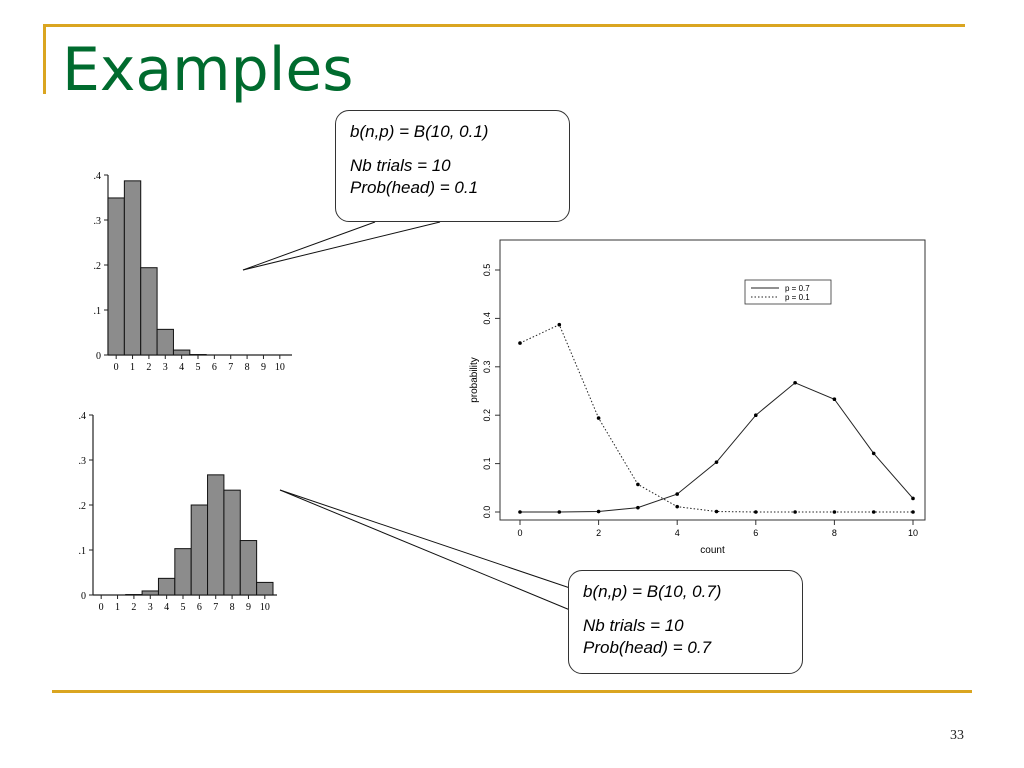 The image size is (1024, 768). What do you see at coordinates (193, 272) in the screenshot?
I see `binomial-histogram-p01: .4.3.2.100 1 2 3 4 5 6 7 8 9 10` at bounding box center [193, 272].